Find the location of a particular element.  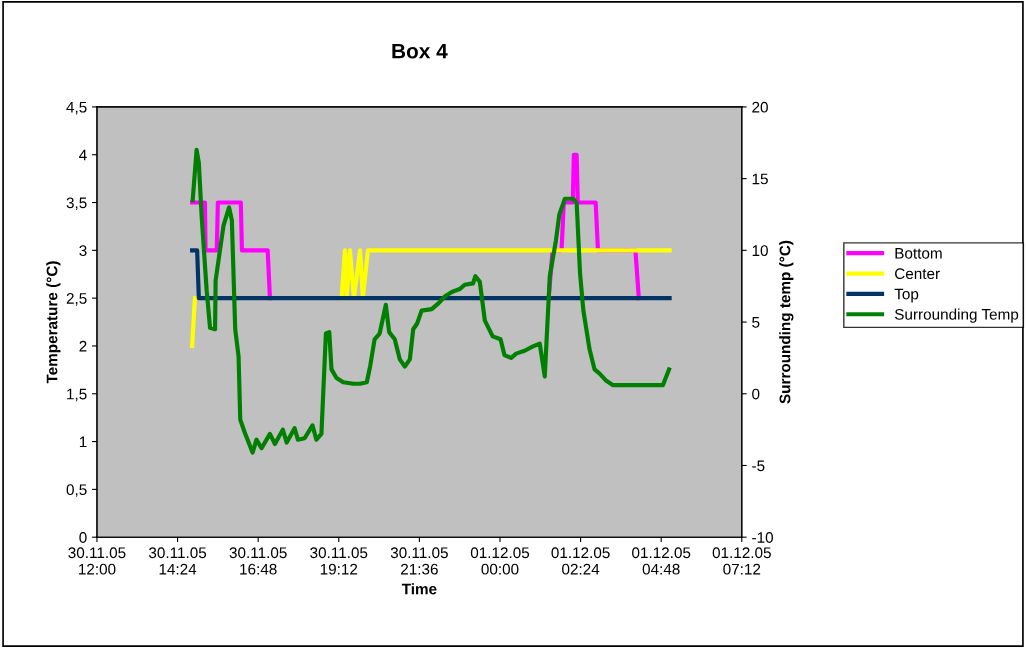

legend-label: Top is located at coordinates (906, 295).